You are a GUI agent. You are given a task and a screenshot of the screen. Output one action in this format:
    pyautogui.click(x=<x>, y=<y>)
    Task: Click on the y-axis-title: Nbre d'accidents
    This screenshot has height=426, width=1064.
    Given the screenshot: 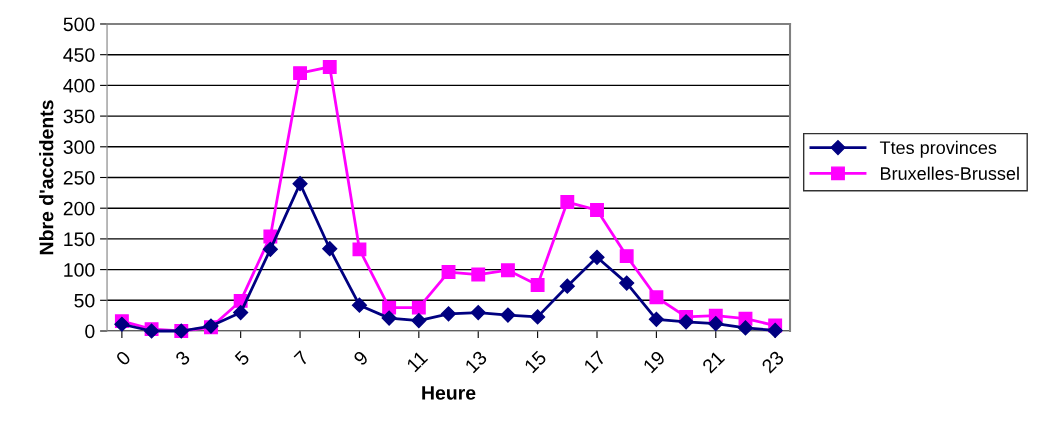 What is the action you would take?
    pyautogui.click(x=46, y=177)
    